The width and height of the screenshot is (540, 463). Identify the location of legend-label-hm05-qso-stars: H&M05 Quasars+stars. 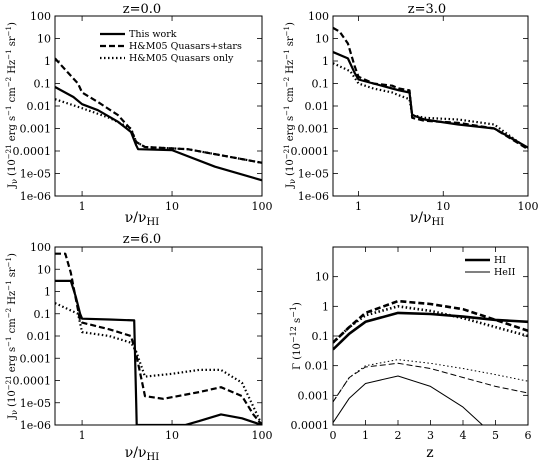
(185, 46).